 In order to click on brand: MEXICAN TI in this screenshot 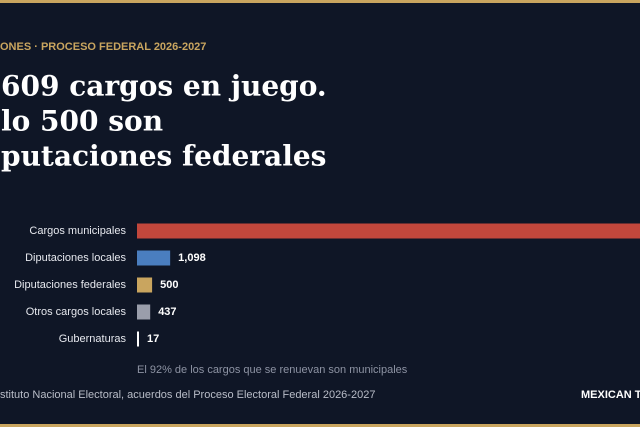, I will do `click(610, 395)`.